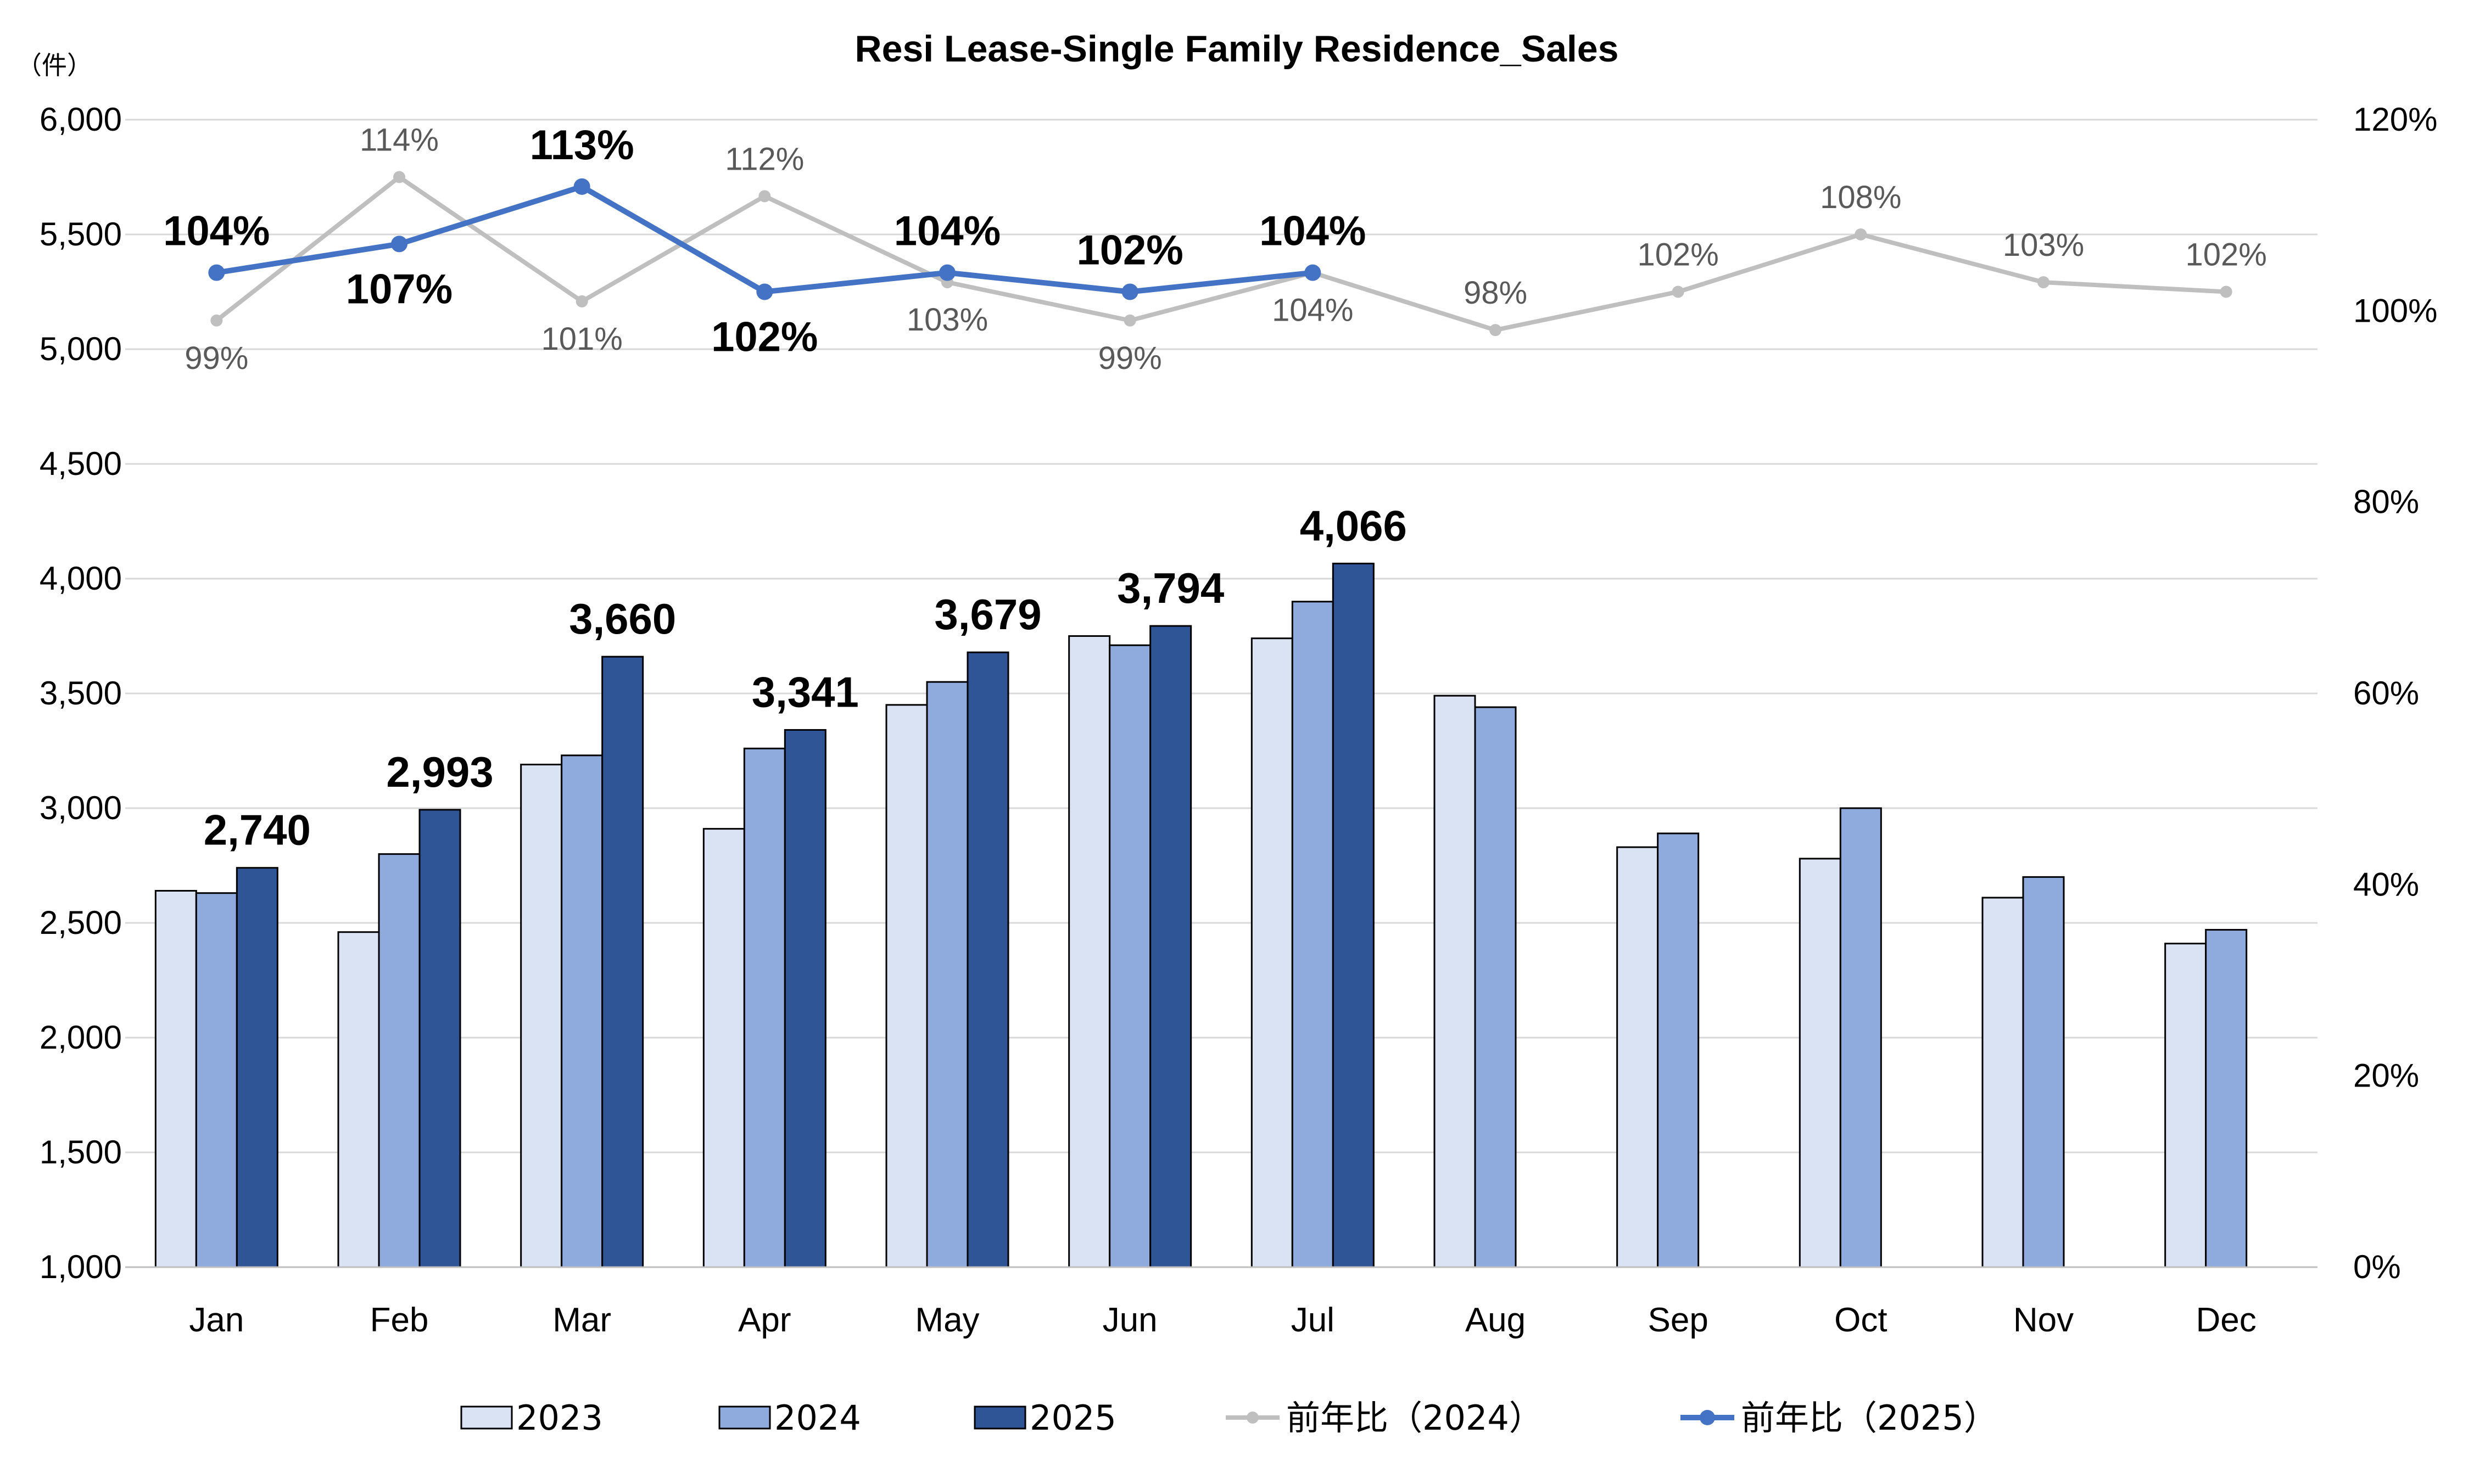 This screenshot has width=2474, height=1484. What do you see at coordinates (2377, 1267) in the screenshot?
I see `y2-tick-label: 0%` at bounding box center [2377, 1267].